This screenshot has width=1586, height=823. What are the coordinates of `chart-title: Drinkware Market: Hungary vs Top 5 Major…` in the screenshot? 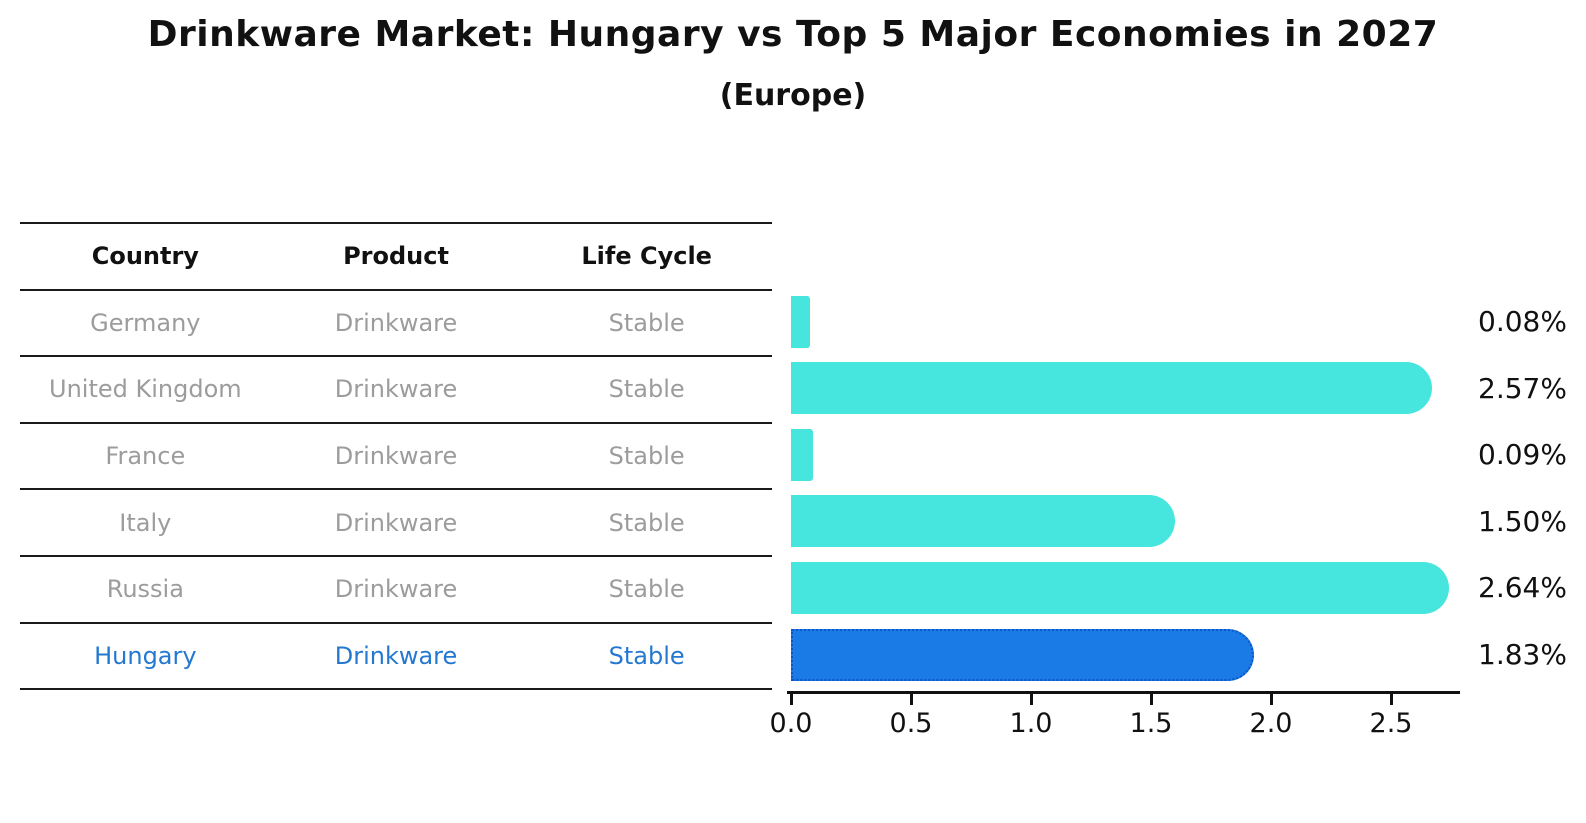 It's located at (793, 34).